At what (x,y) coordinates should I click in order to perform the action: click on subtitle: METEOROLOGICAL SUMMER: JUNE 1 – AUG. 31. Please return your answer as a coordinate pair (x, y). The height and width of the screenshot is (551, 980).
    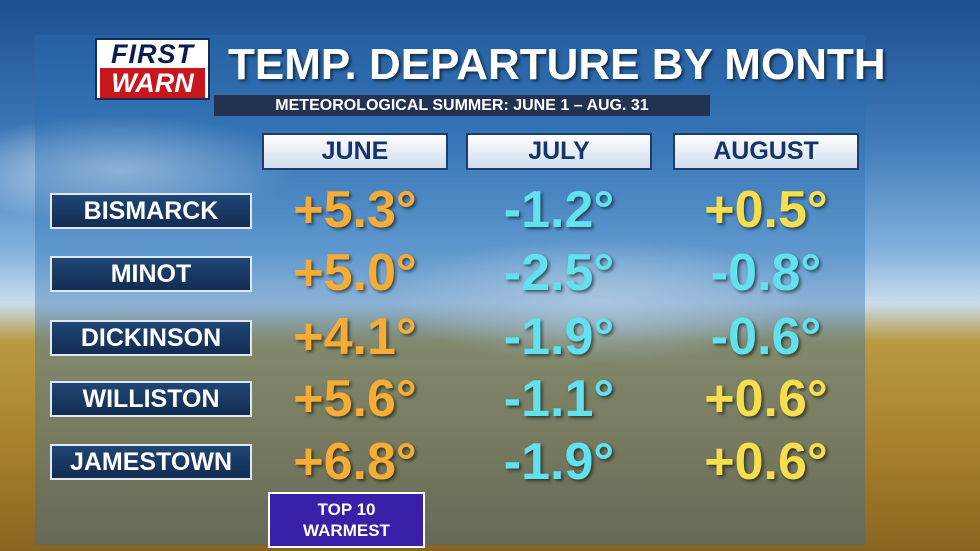
    Looking at the image, I should click on (462, 105).